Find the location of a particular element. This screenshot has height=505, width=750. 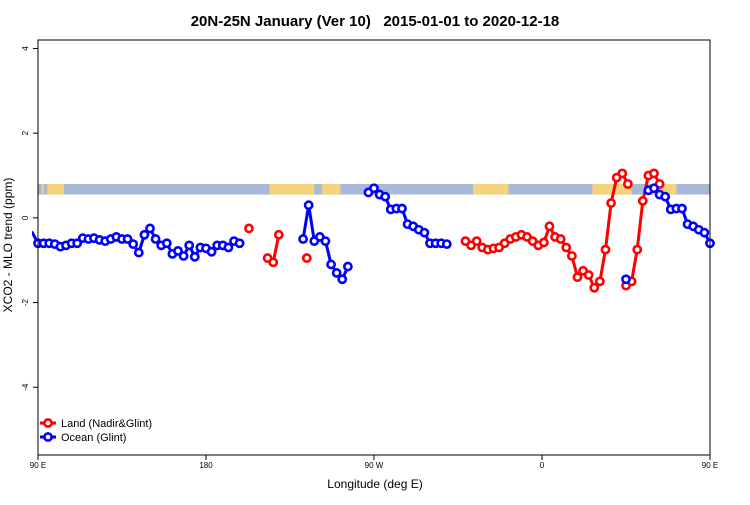

legend-label: Land (Nadir&Glint) is located at coordinates (106, 424).